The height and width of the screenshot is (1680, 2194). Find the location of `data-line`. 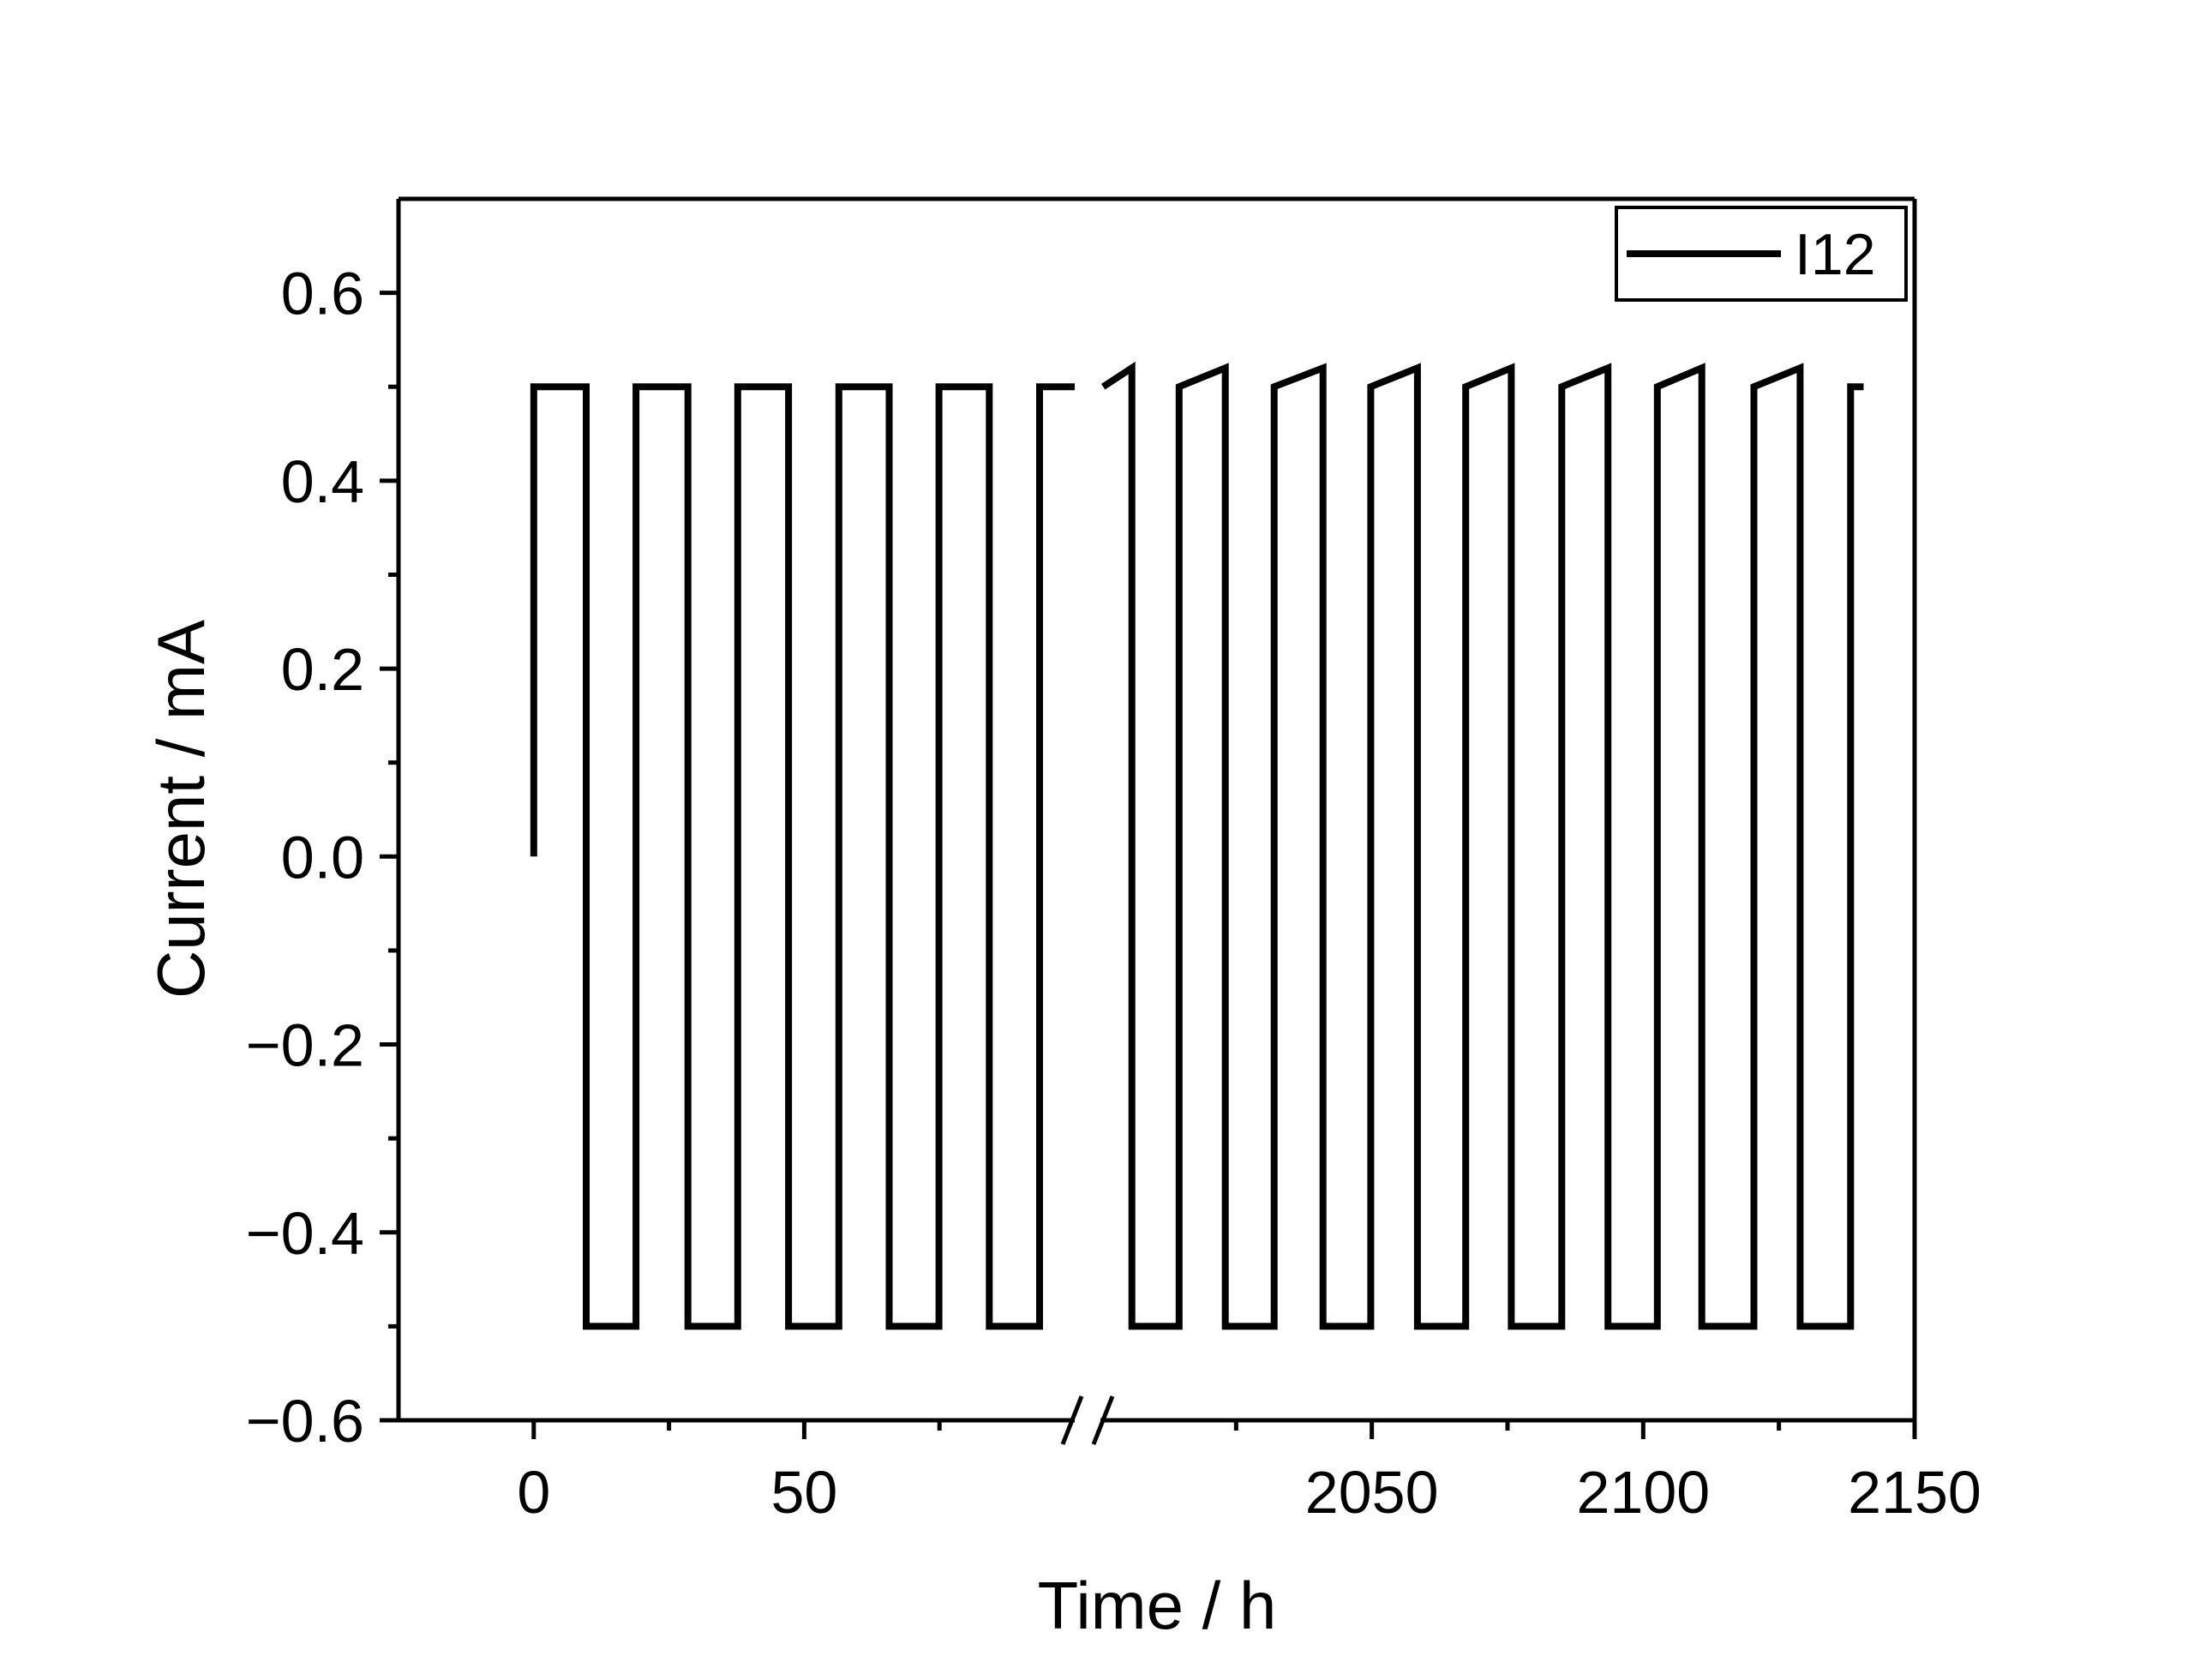

data-line is located at coordinates (802, 856).